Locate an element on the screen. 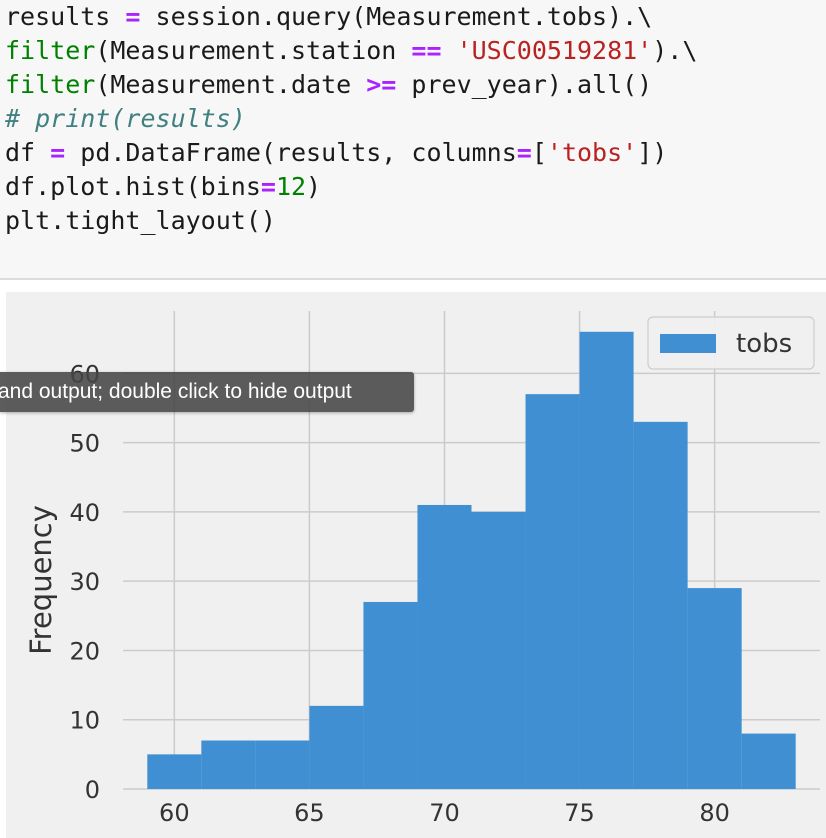  x-tick-label: 80 is located at coordinates (714, 813).